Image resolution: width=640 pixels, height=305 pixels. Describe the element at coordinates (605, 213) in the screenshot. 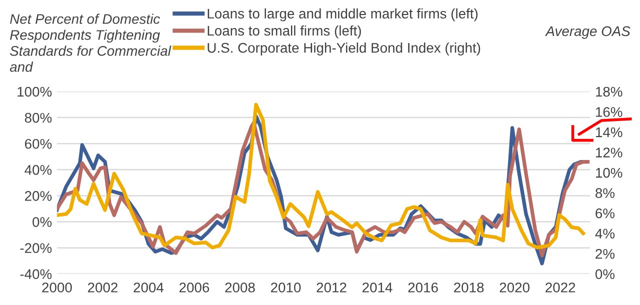

I see `y2-tick-label: 6%` at that location.